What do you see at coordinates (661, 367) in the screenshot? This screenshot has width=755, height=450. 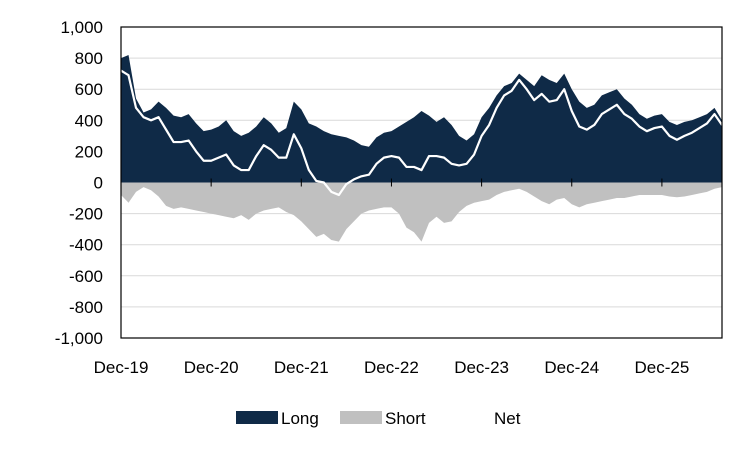 I see `x-tick-label: Dec-25` at bounding box center [661, 367].